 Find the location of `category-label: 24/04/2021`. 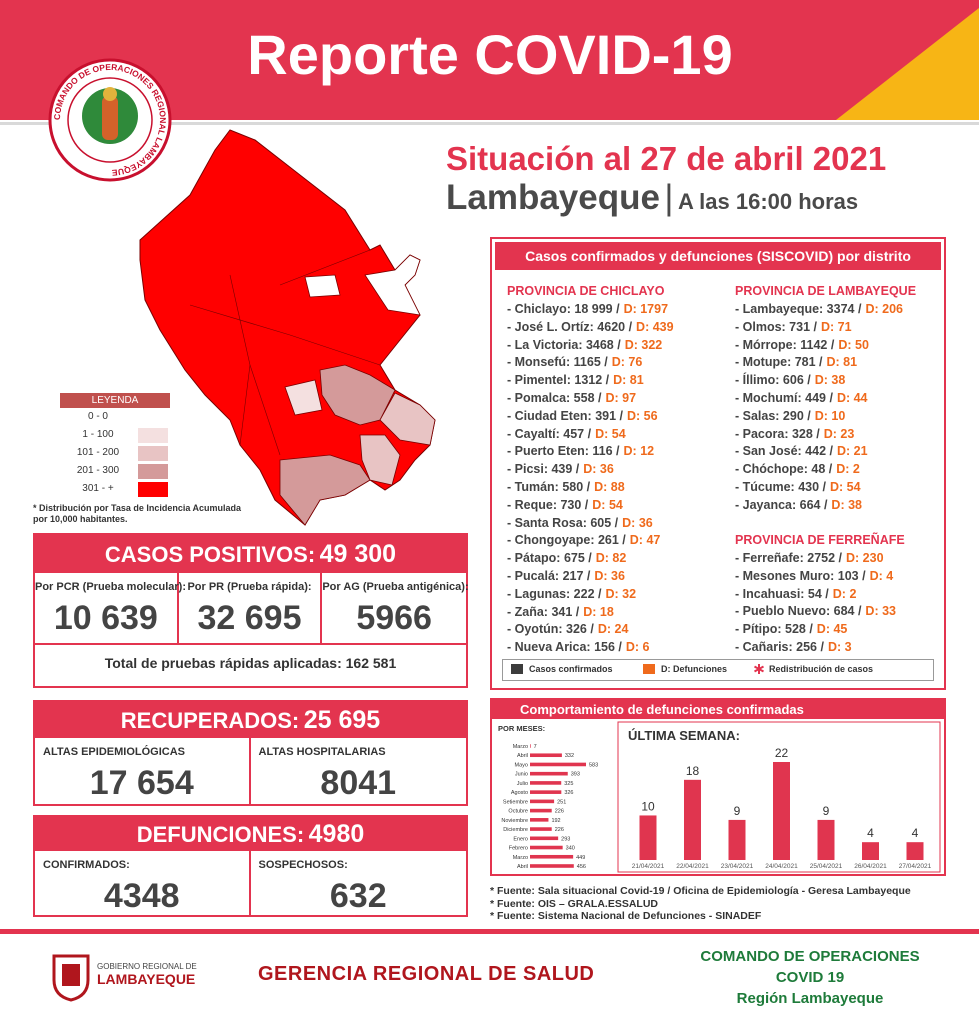

category-label: 24/04/2021 is located at coordinates (781, 866).